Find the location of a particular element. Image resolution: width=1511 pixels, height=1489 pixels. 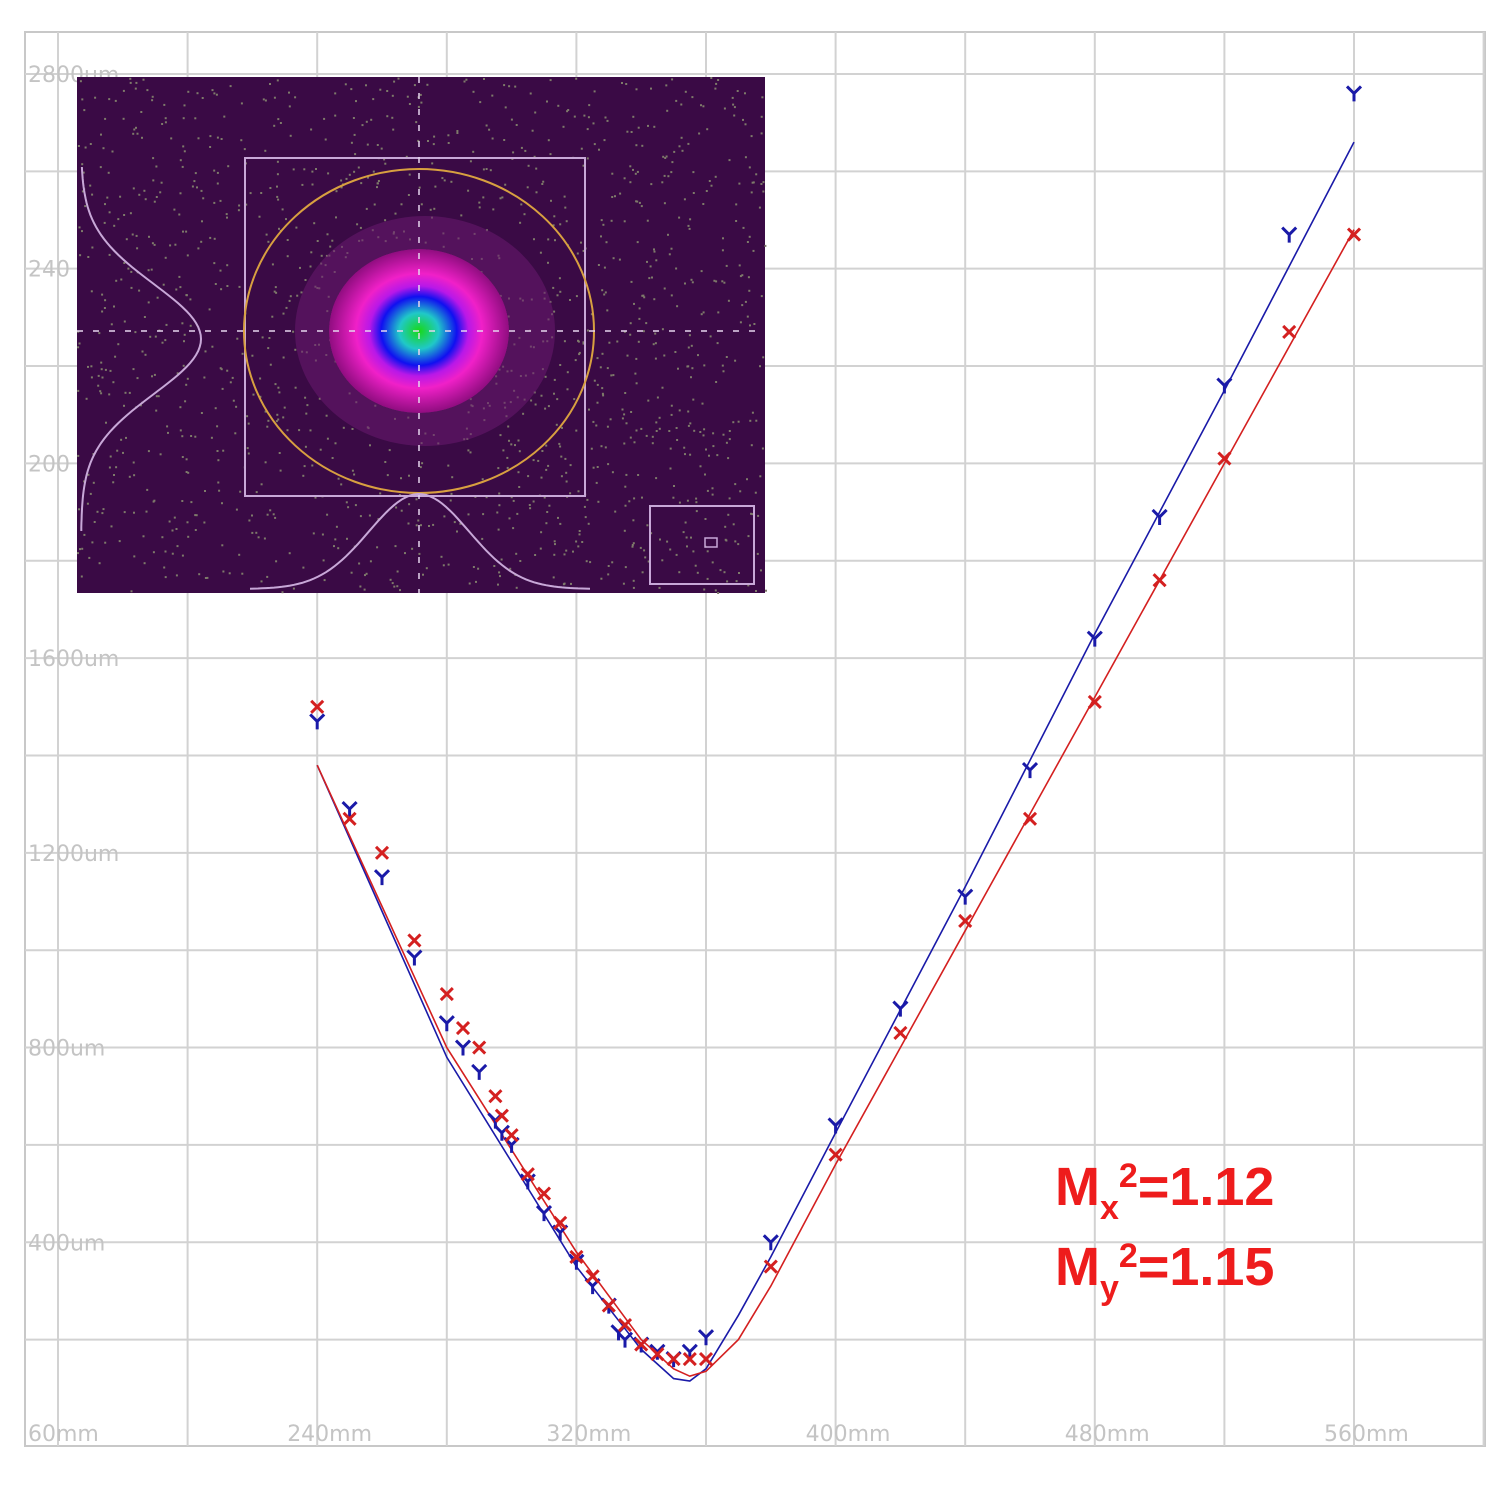

y-tick-label: 1200um is located at coordinates (73, 854).